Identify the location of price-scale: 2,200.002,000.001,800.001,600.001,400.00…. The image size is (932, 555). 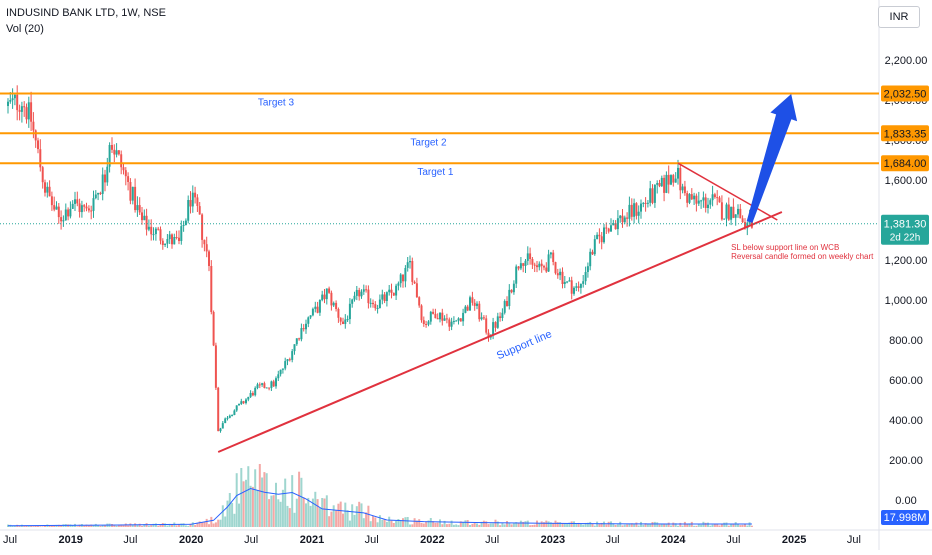
(905, 290).